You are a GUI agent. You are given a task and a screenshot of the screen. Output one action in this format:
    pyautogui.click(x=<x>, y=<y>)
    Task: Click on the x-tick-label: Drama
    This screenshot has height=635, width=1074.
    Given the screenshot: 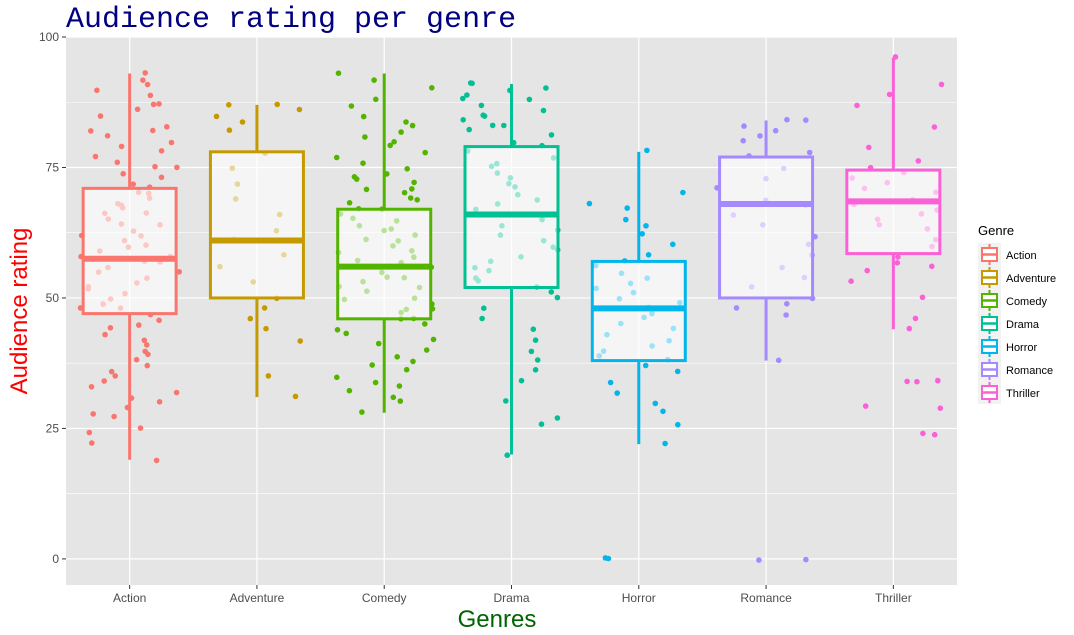 What is the action you would take?
    pyautogui.click(x=511, y=598)
    